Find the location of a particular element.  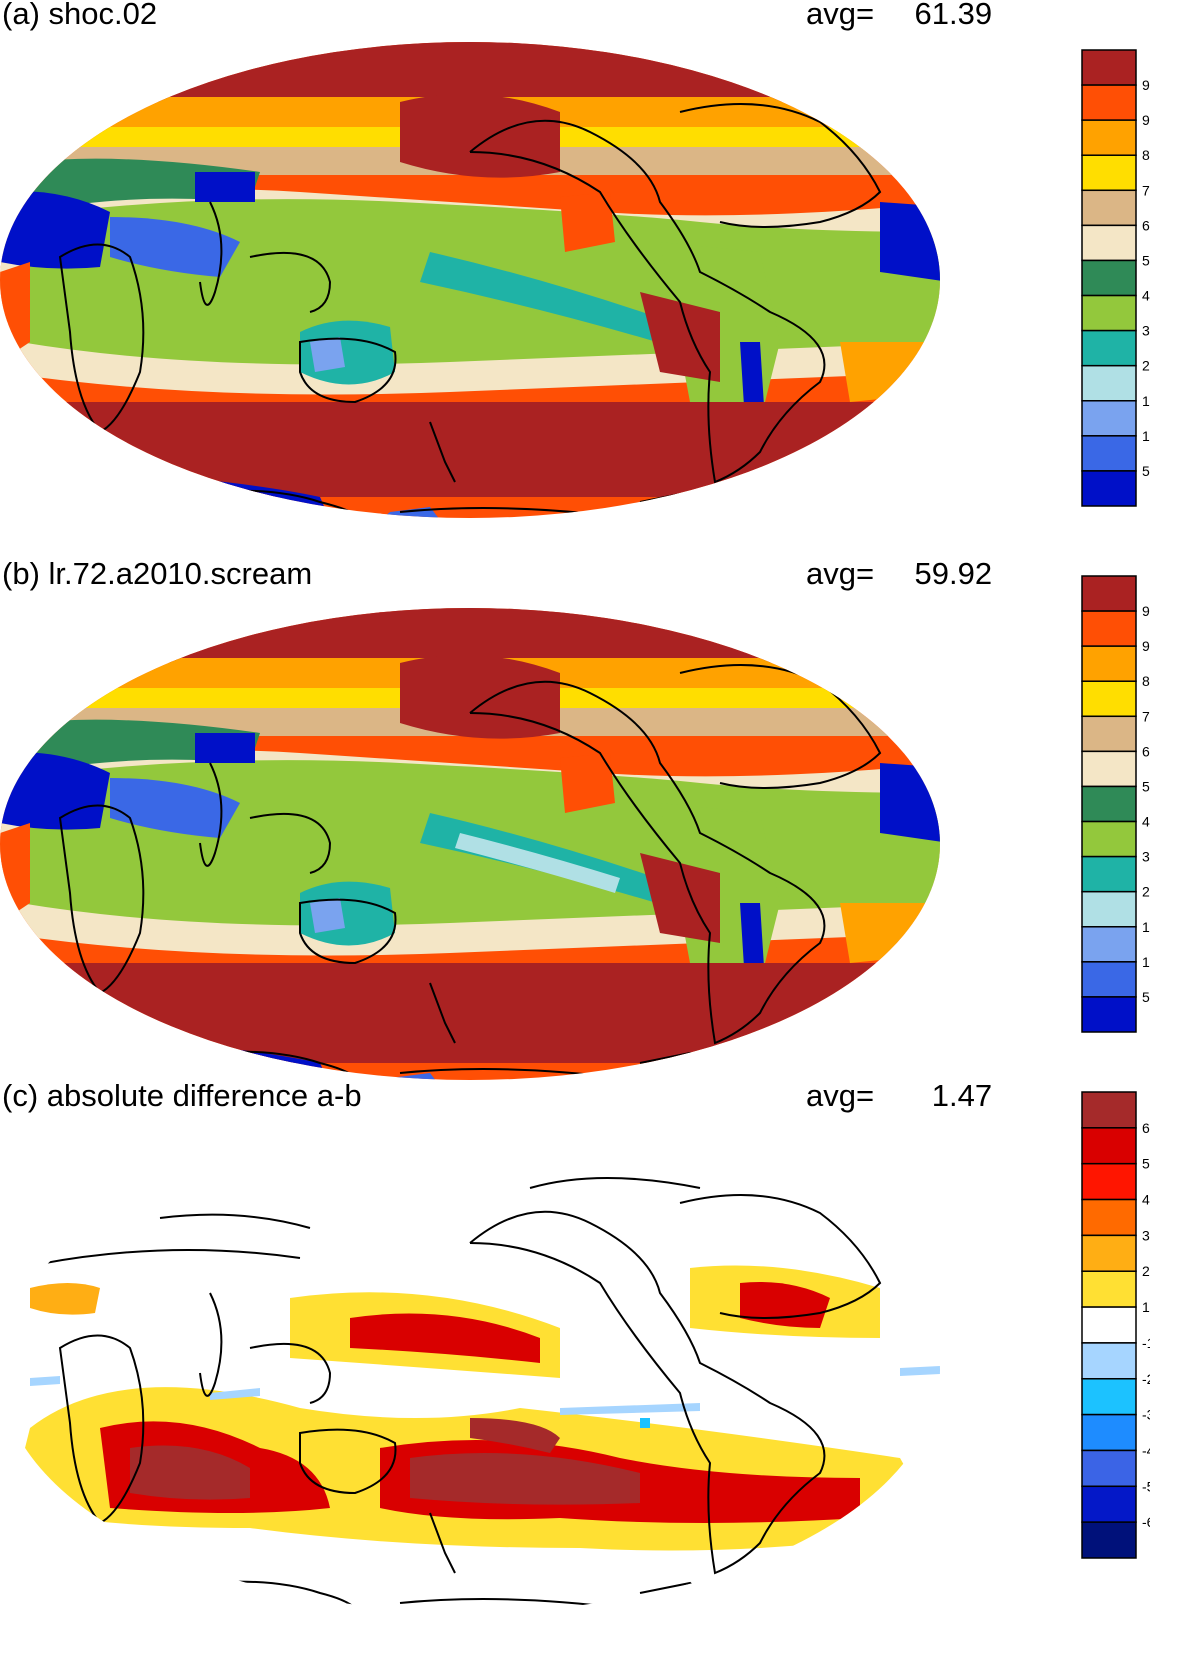

panel-c-colorbar-tick-label: 4 is located at coordinates (1146, 1200).